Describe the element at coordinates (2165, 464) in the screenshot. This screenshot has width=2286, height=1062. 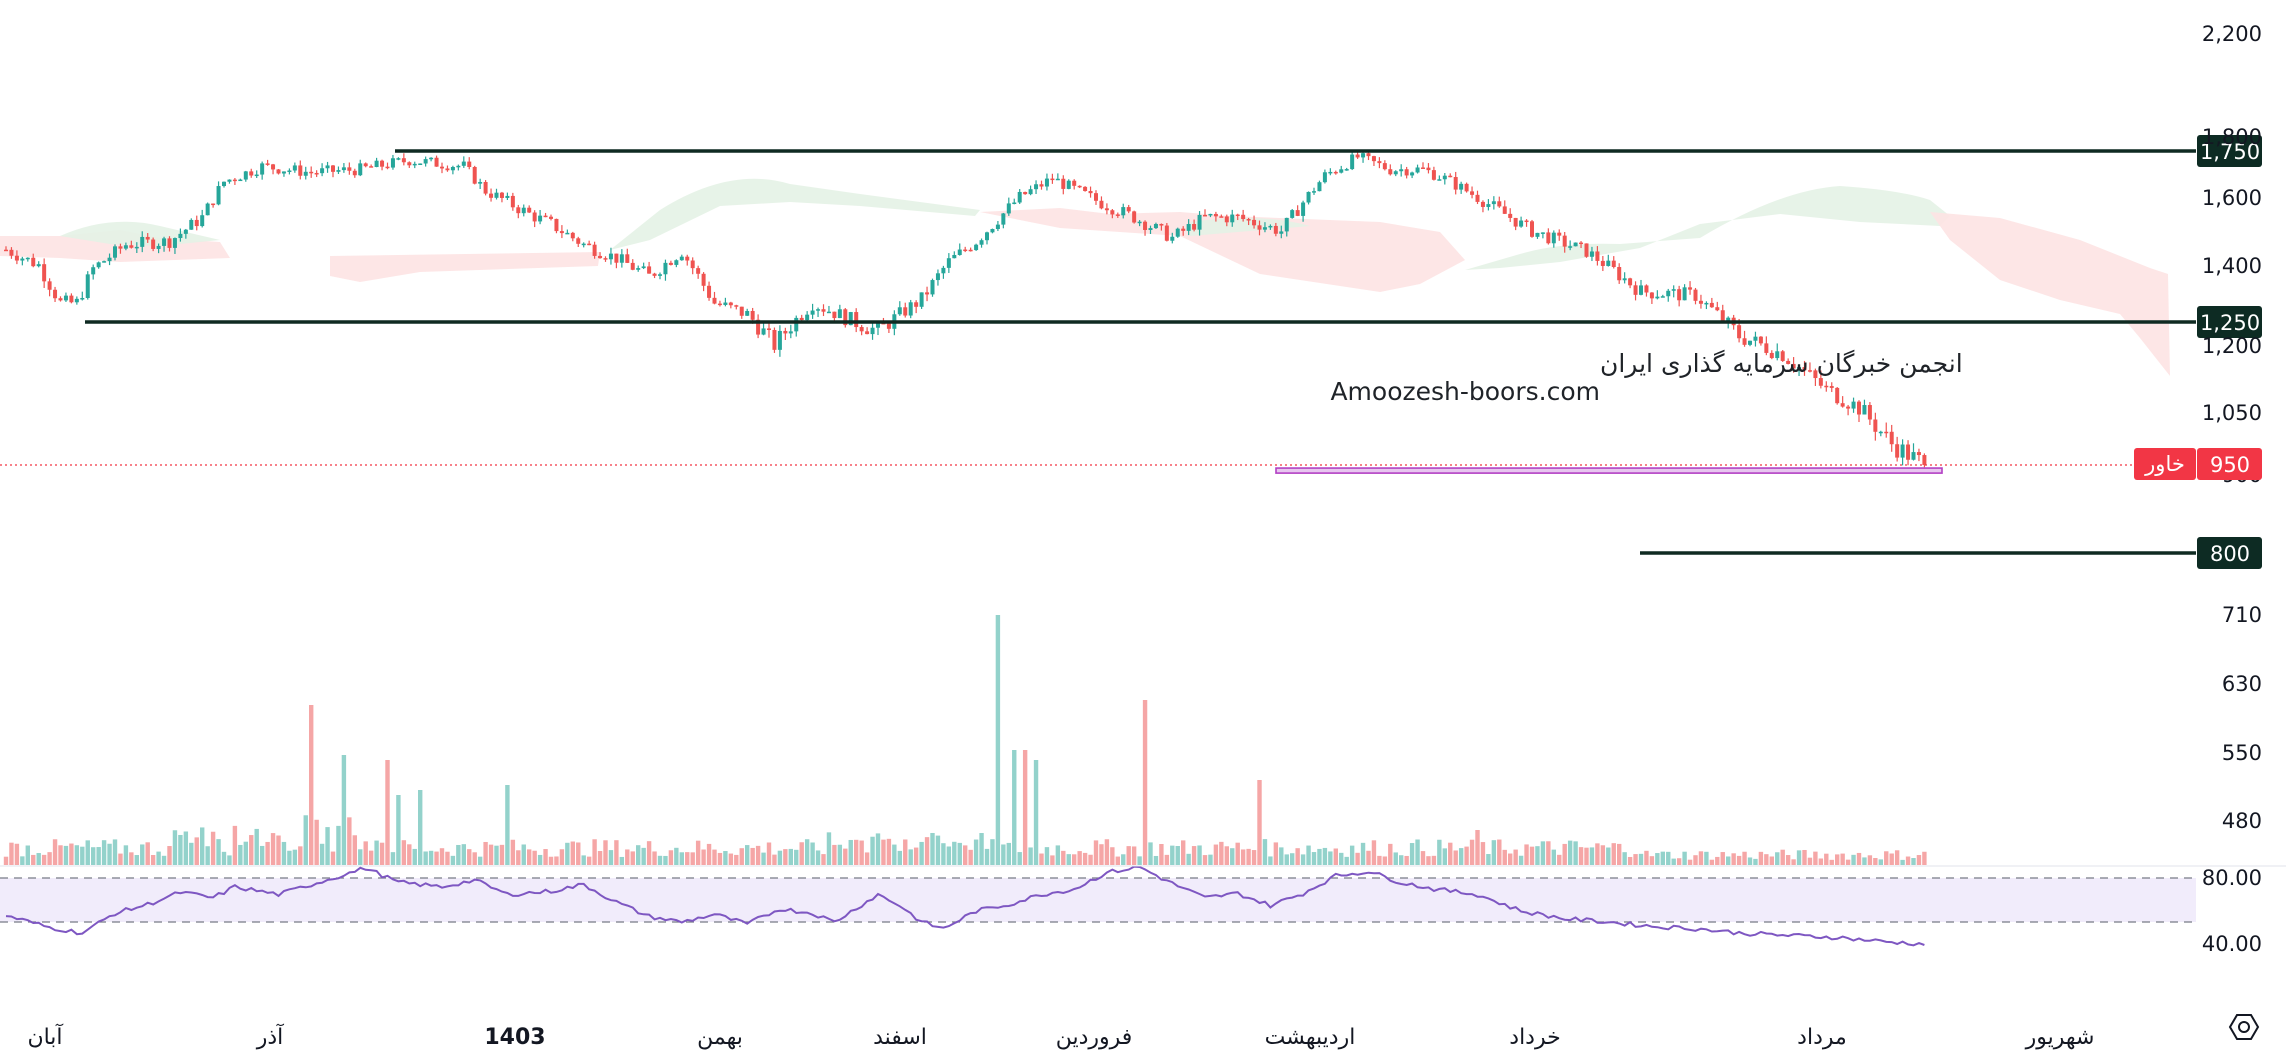
I see `symbol-badge` at that location.